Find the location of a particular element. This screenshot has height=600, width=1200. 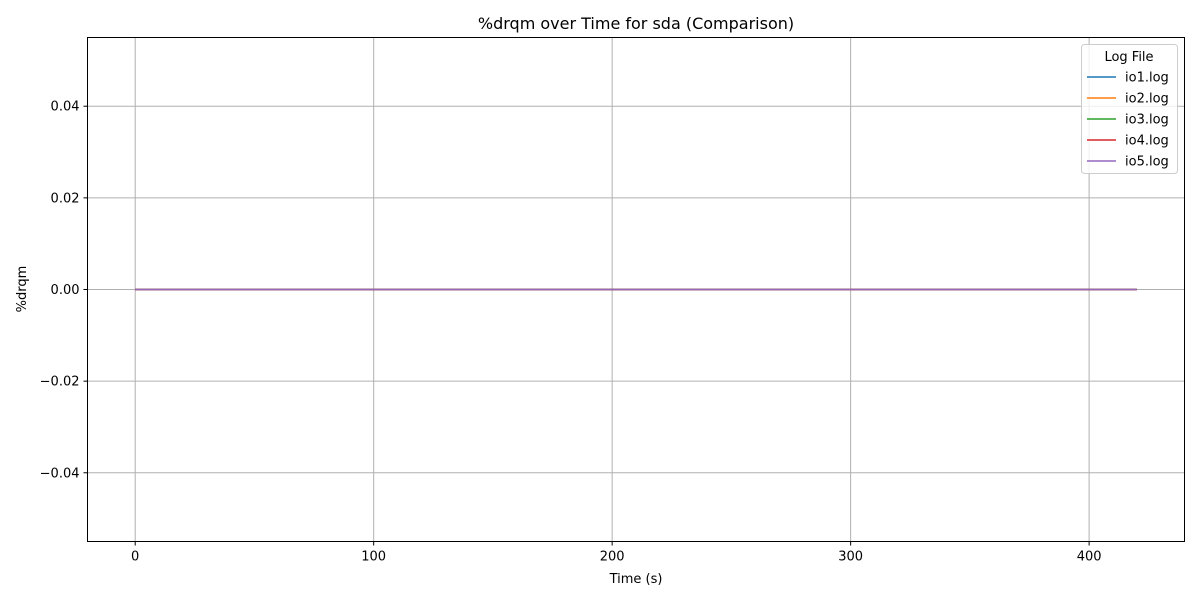

y-tick-label: −0.02 is located at coordinates (60, 382).